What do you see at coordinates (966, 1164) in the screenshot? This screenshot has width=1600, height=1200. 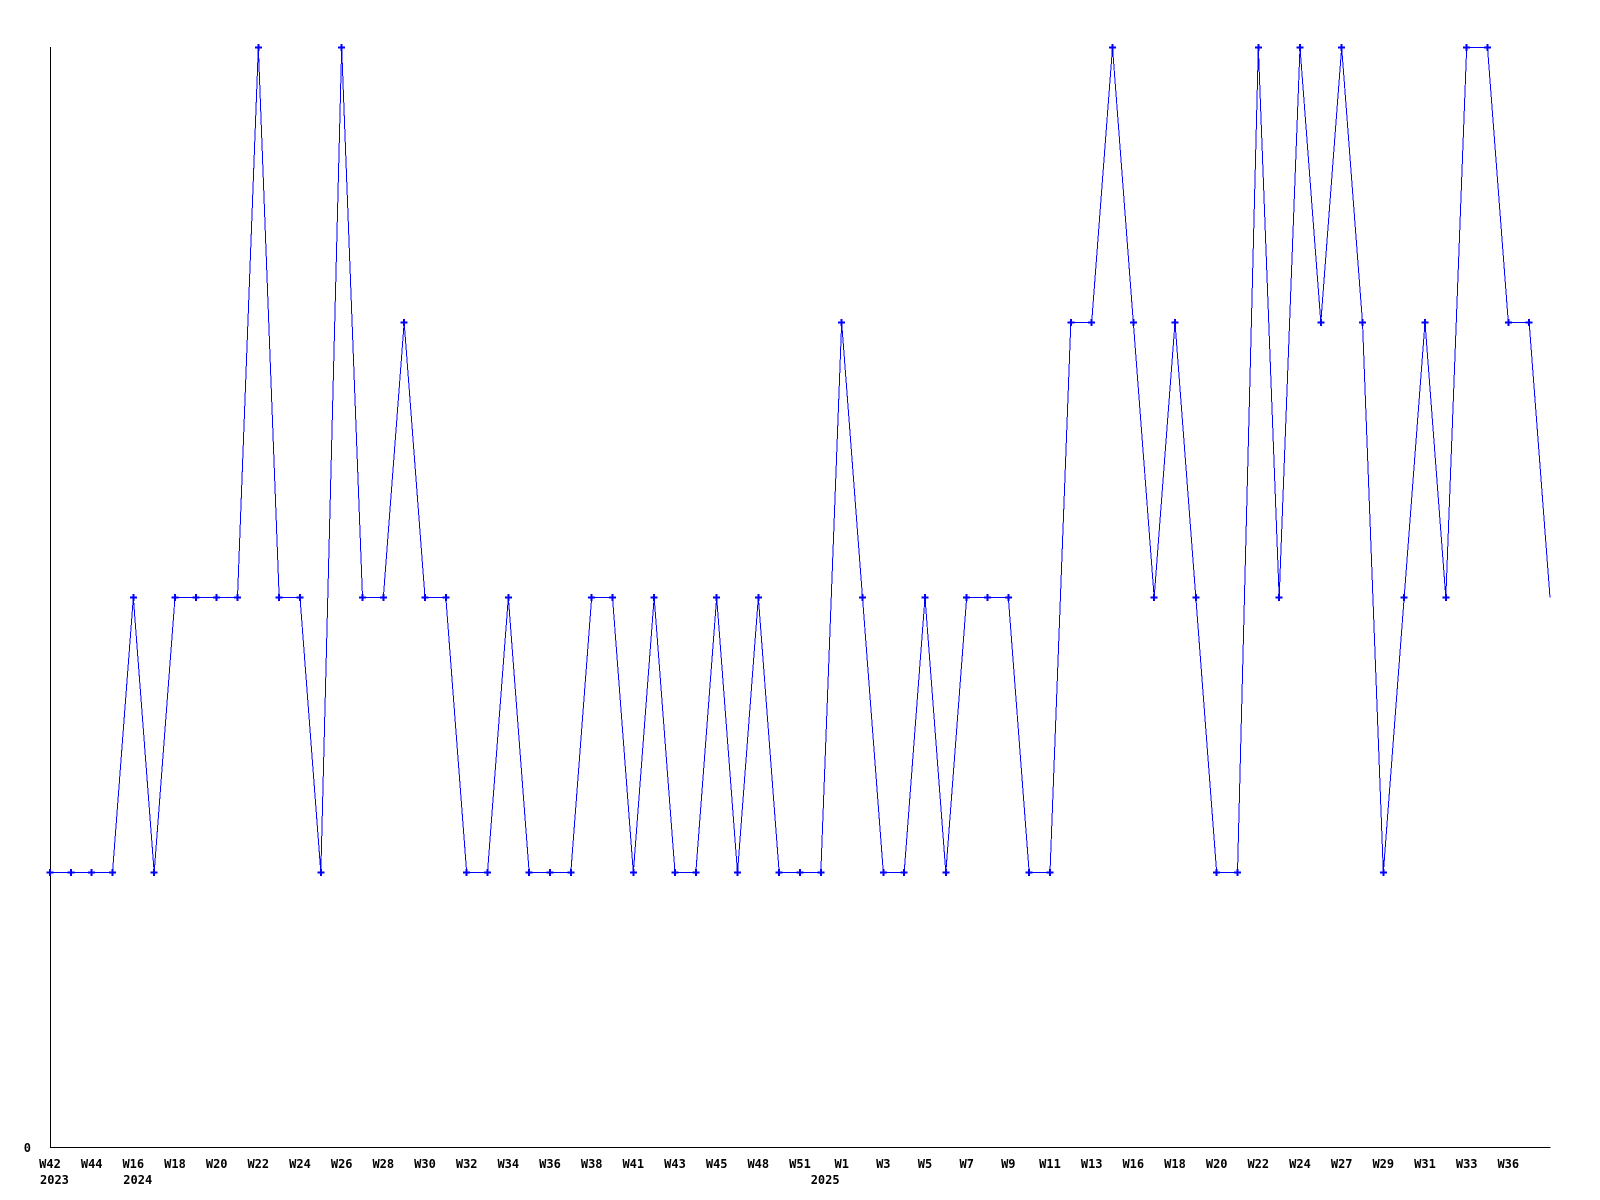 I see `x-tick-label: W7` at bounding box center [966, 1164].